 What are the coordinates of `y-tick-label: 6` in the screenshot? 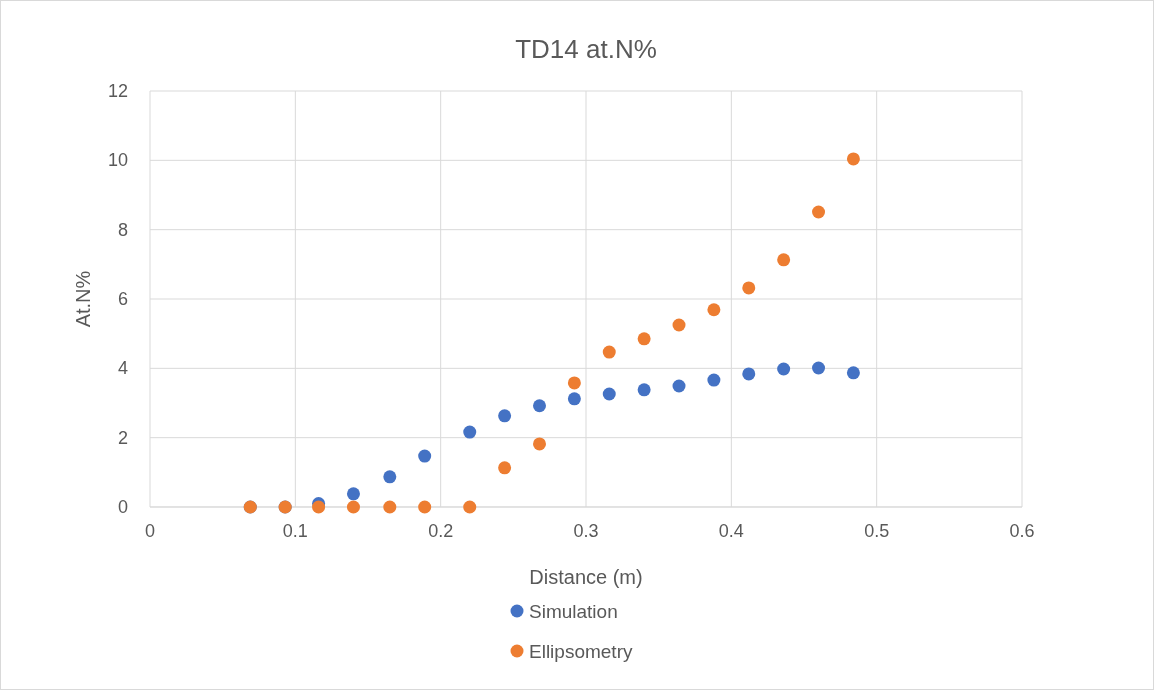 It's located at (122, 299).